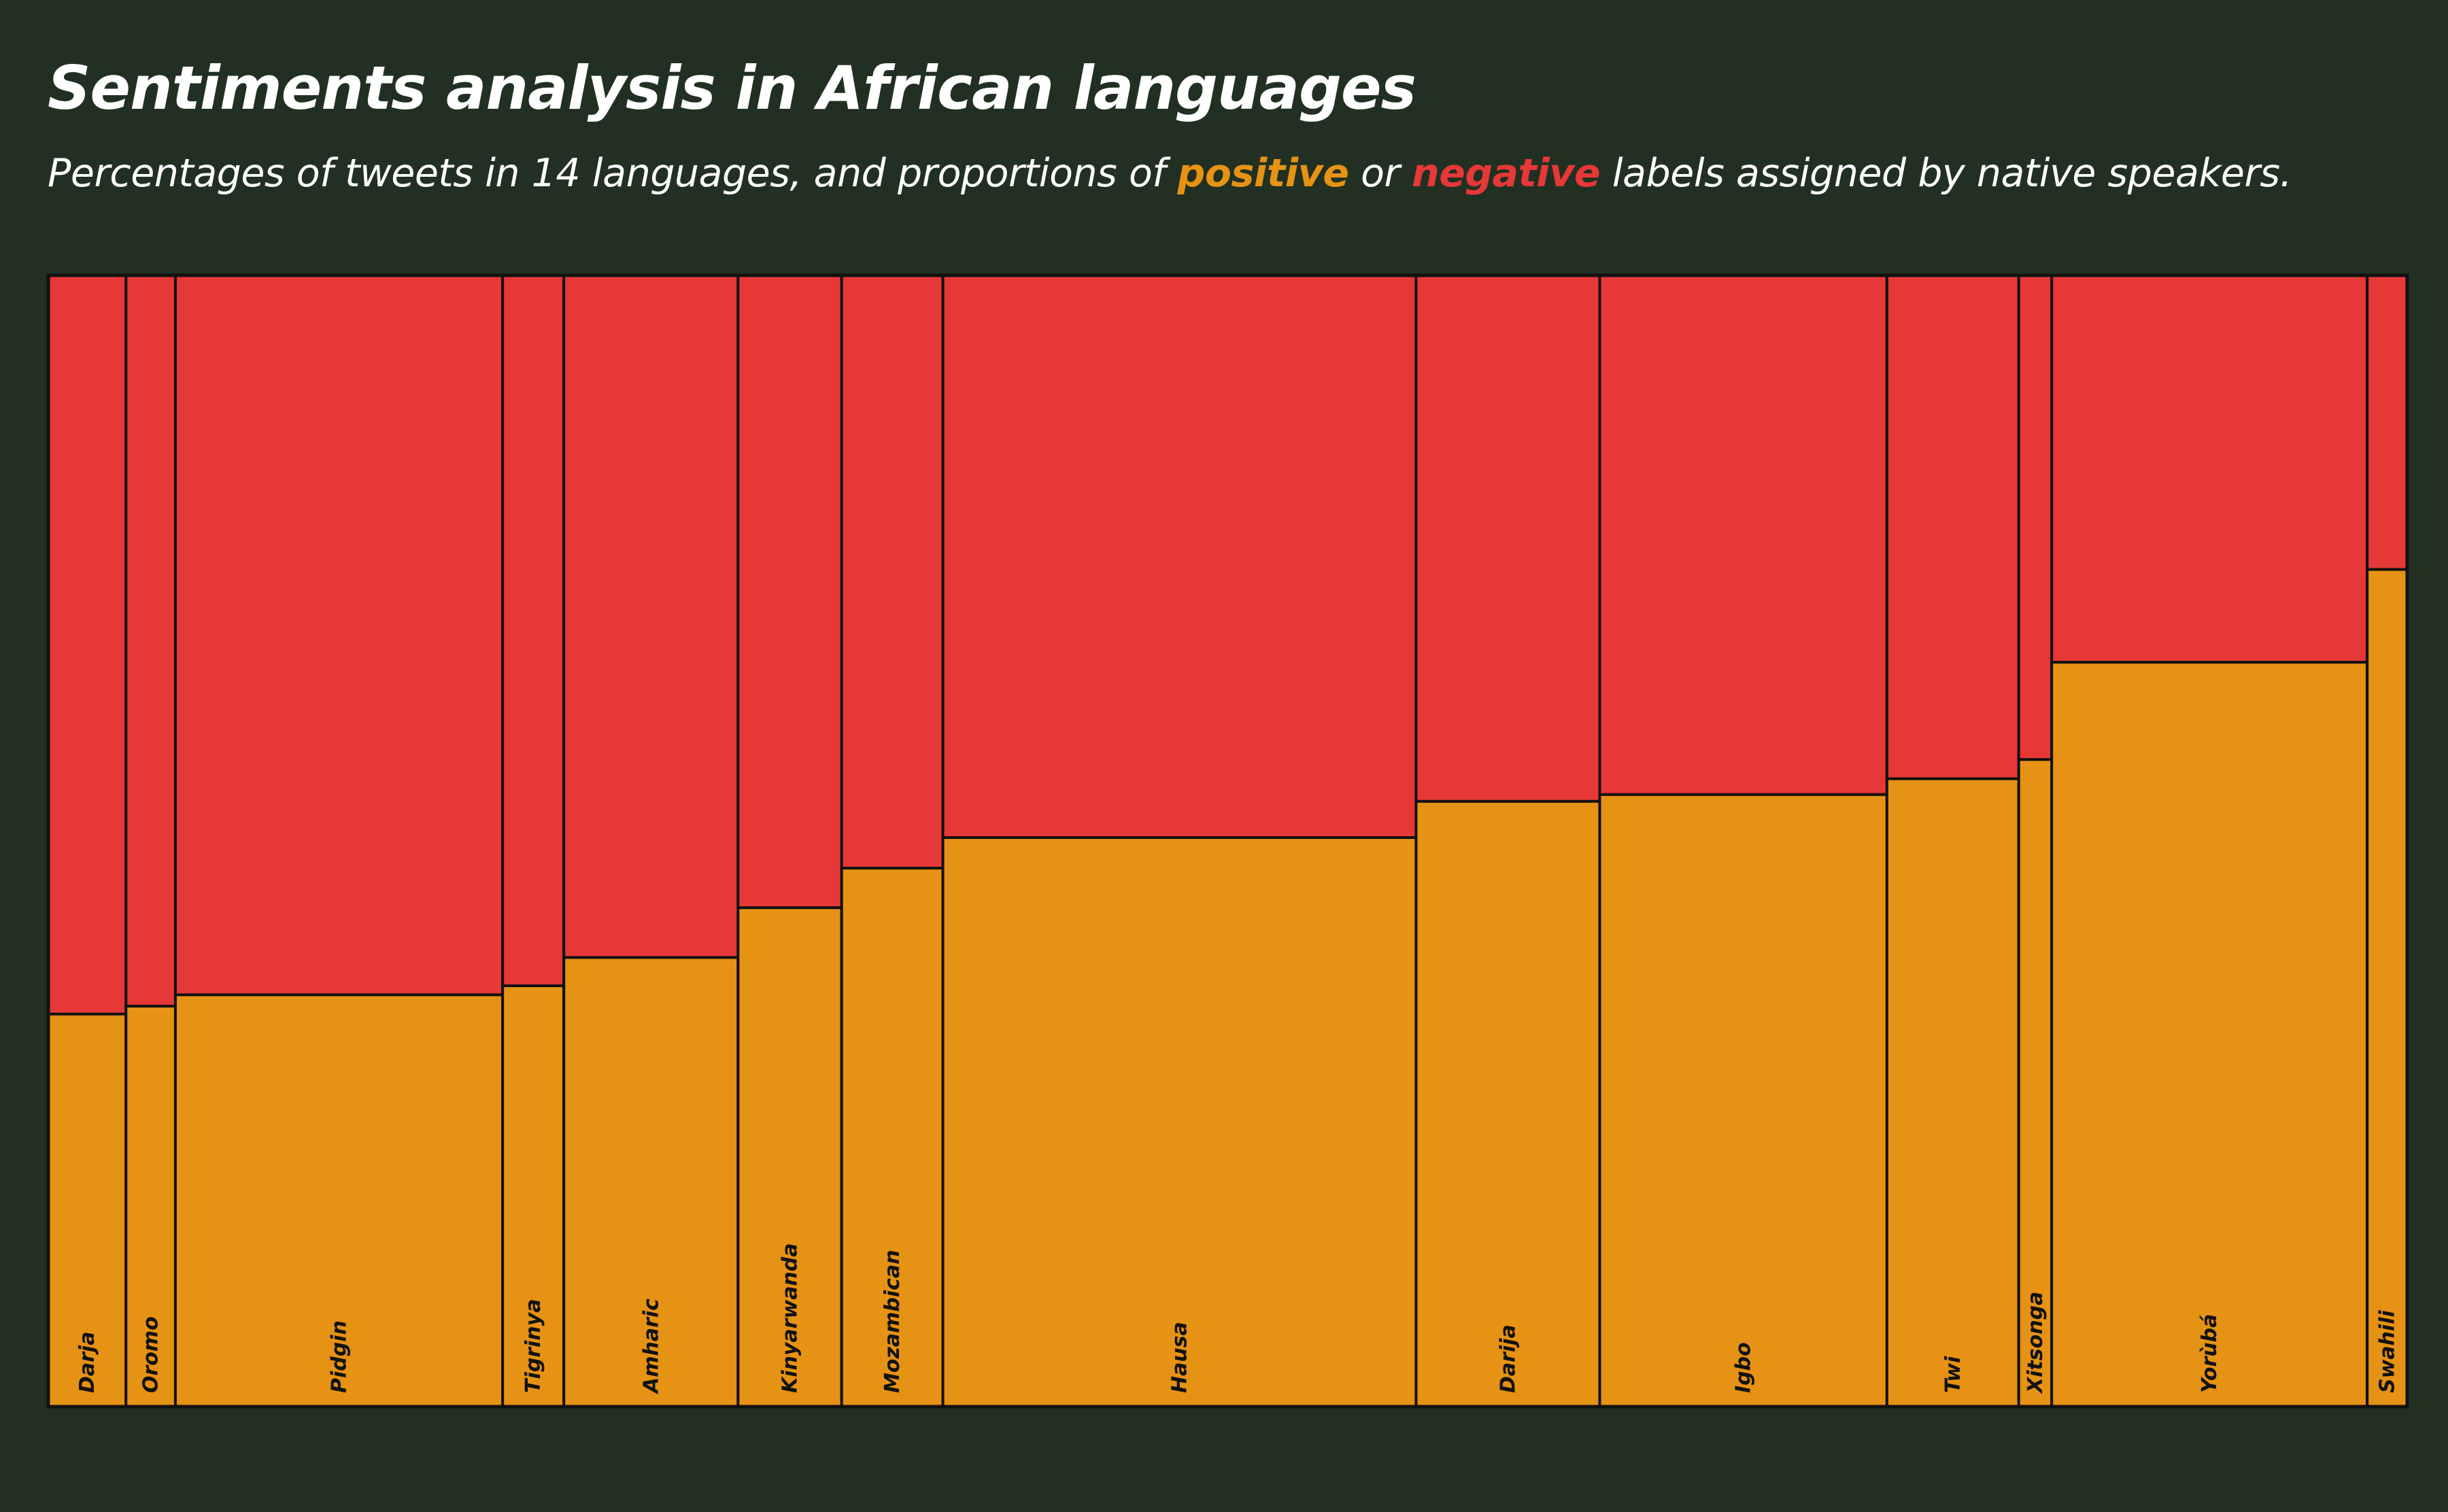 This screenshot has height=1512, width=2448. I want to click on tile-group-1: Oromo, so click(151, 841).